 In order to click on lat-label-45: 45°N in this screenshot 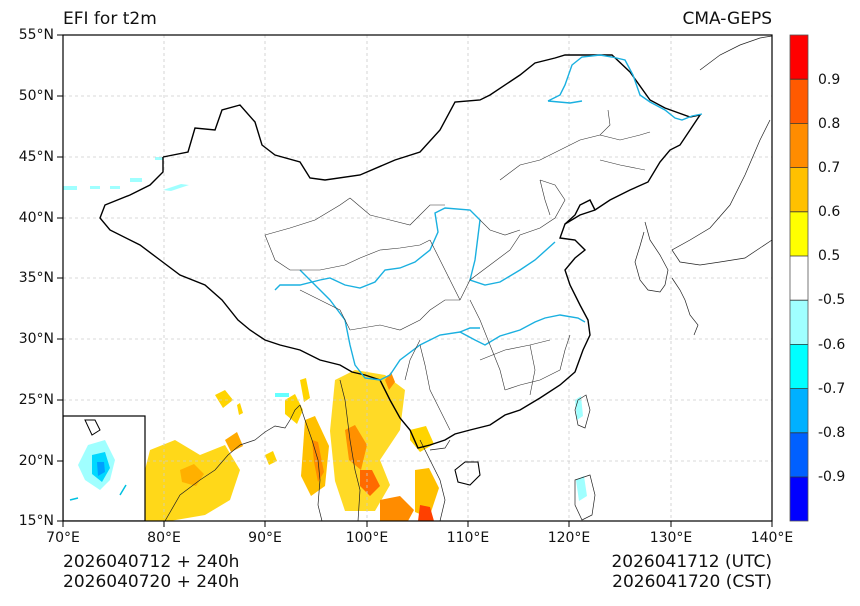, I will do `click(36, 157)`.